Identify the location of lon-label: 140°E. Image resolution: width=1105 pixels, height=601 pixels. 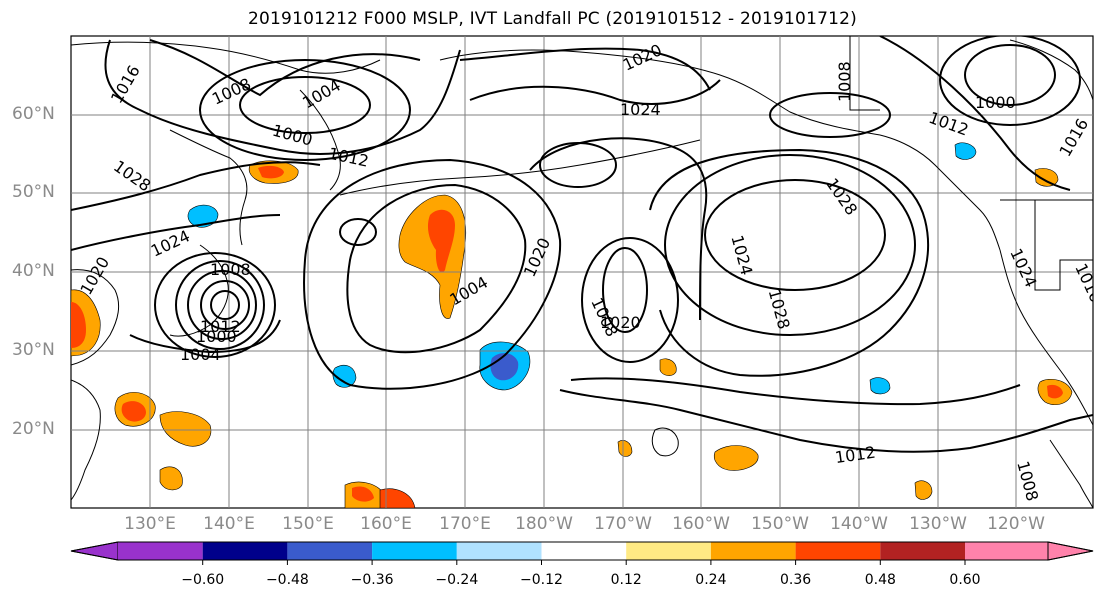
(229, 524).